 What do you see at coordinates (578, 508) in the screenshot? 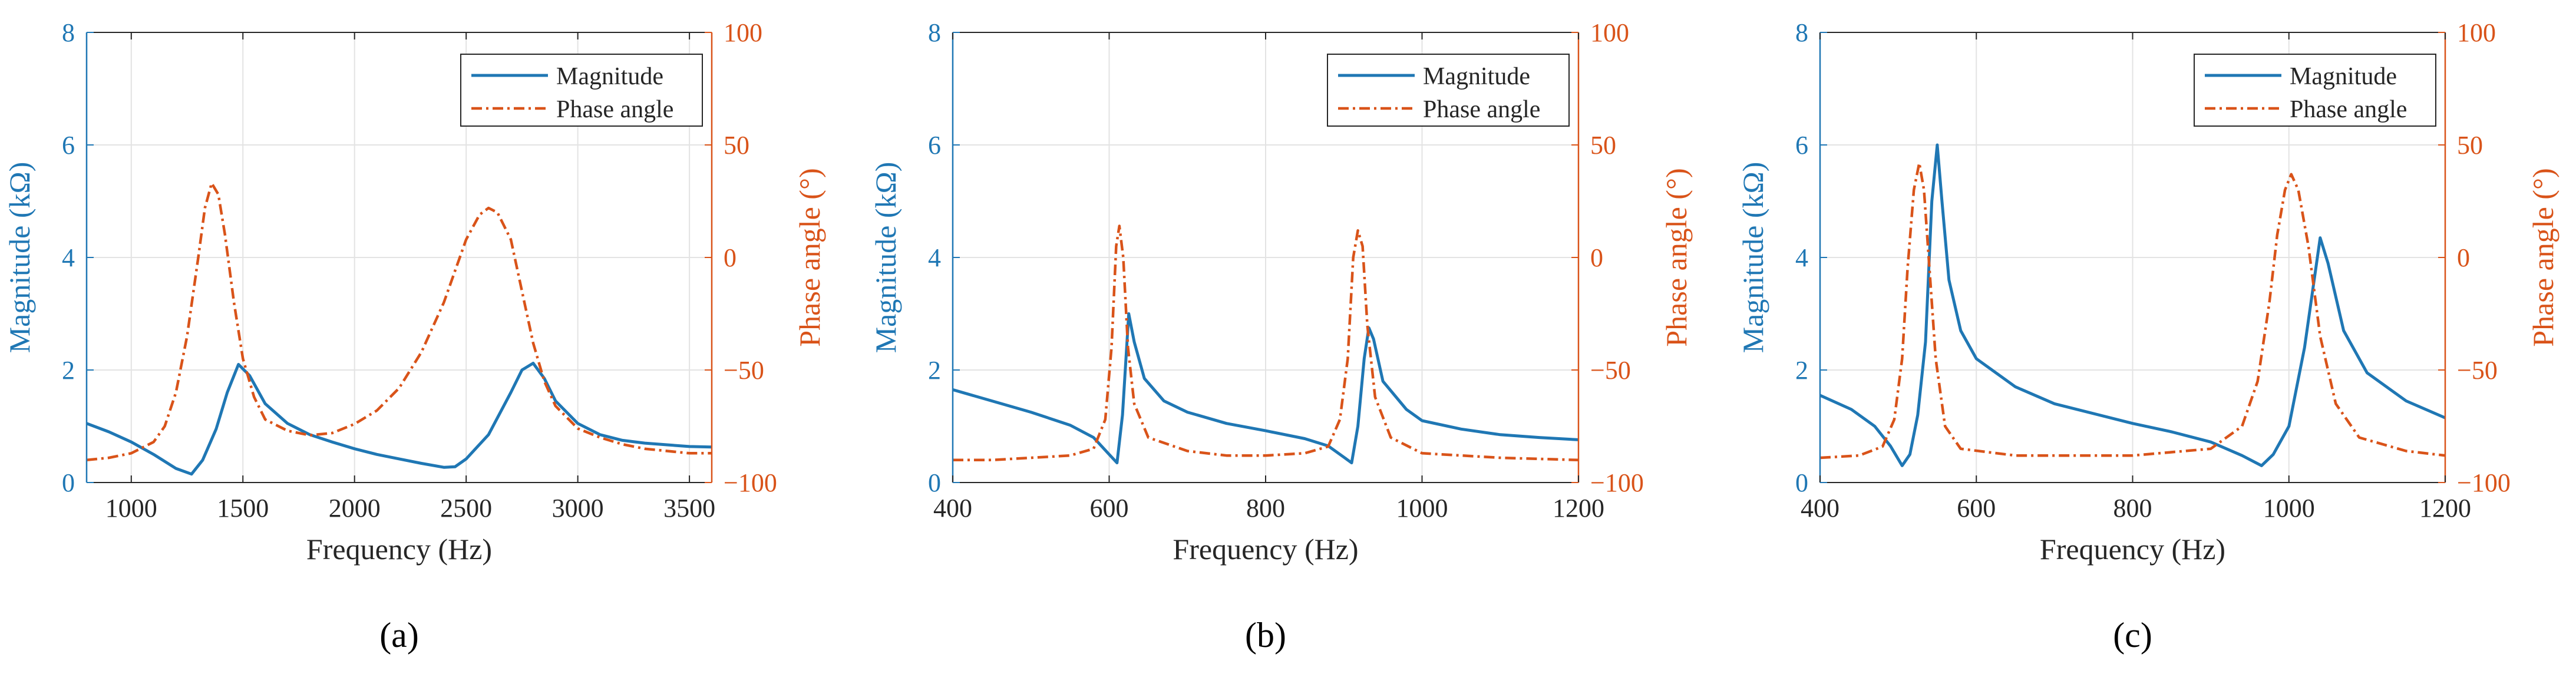
I see `x-tick-label: 3000` at bounding box center [578, 508].